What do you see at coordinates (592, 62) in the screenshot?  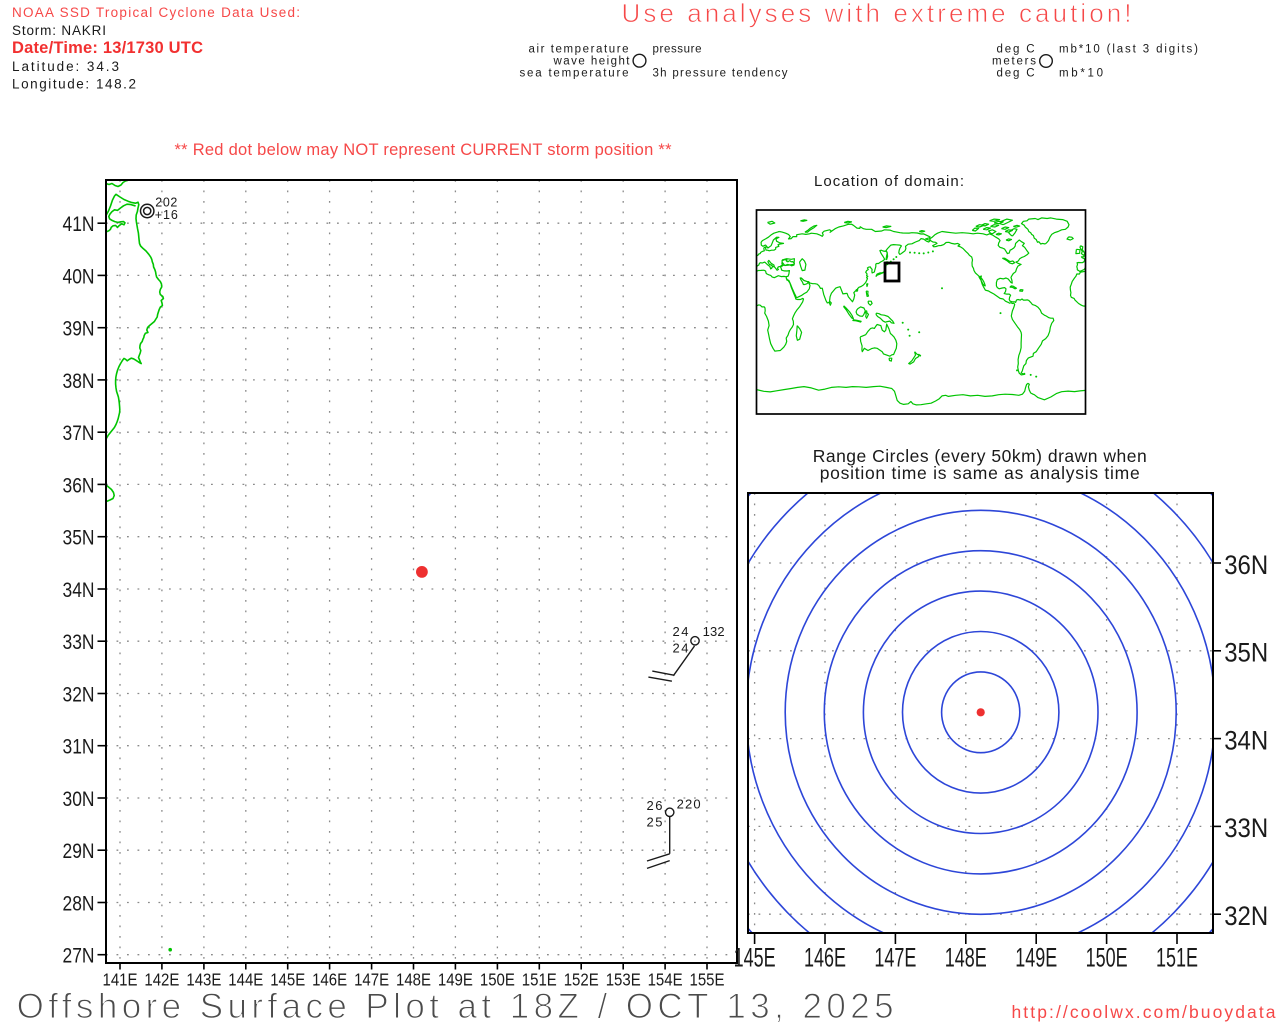 I see `svg-text: wave height` at bounding box center [592, 62].